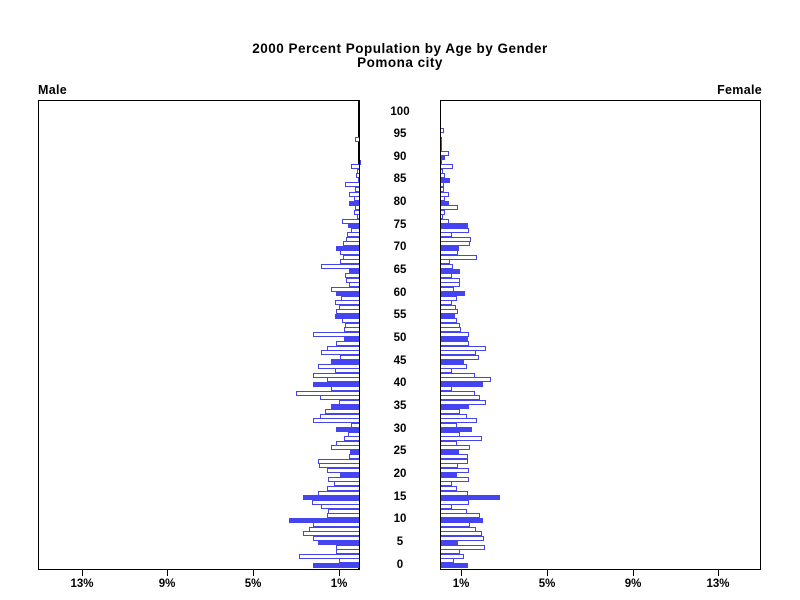 Image resolution: width=800 pixels, height=600 pixels. What do you see at coordinates (461, 584) in the screenshot?
I see `right-pct-label-1: 1%` at bounding box center [461, 584].